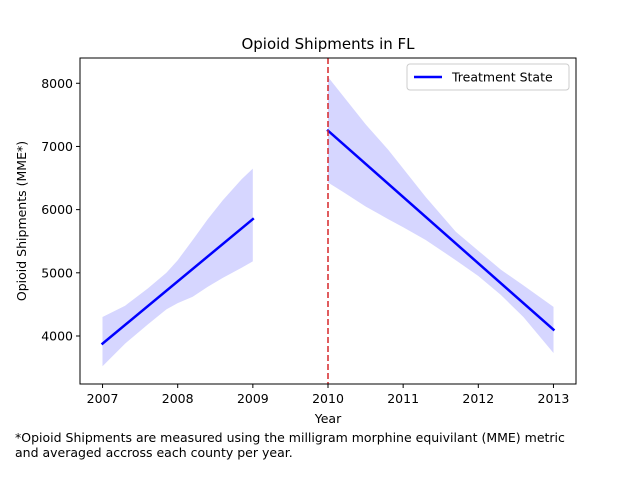 This screenshot has height=480, width=640. Describe the element at coordinates (328, 418) in the screenshot. I see `x-axis-label: Year` at that location.